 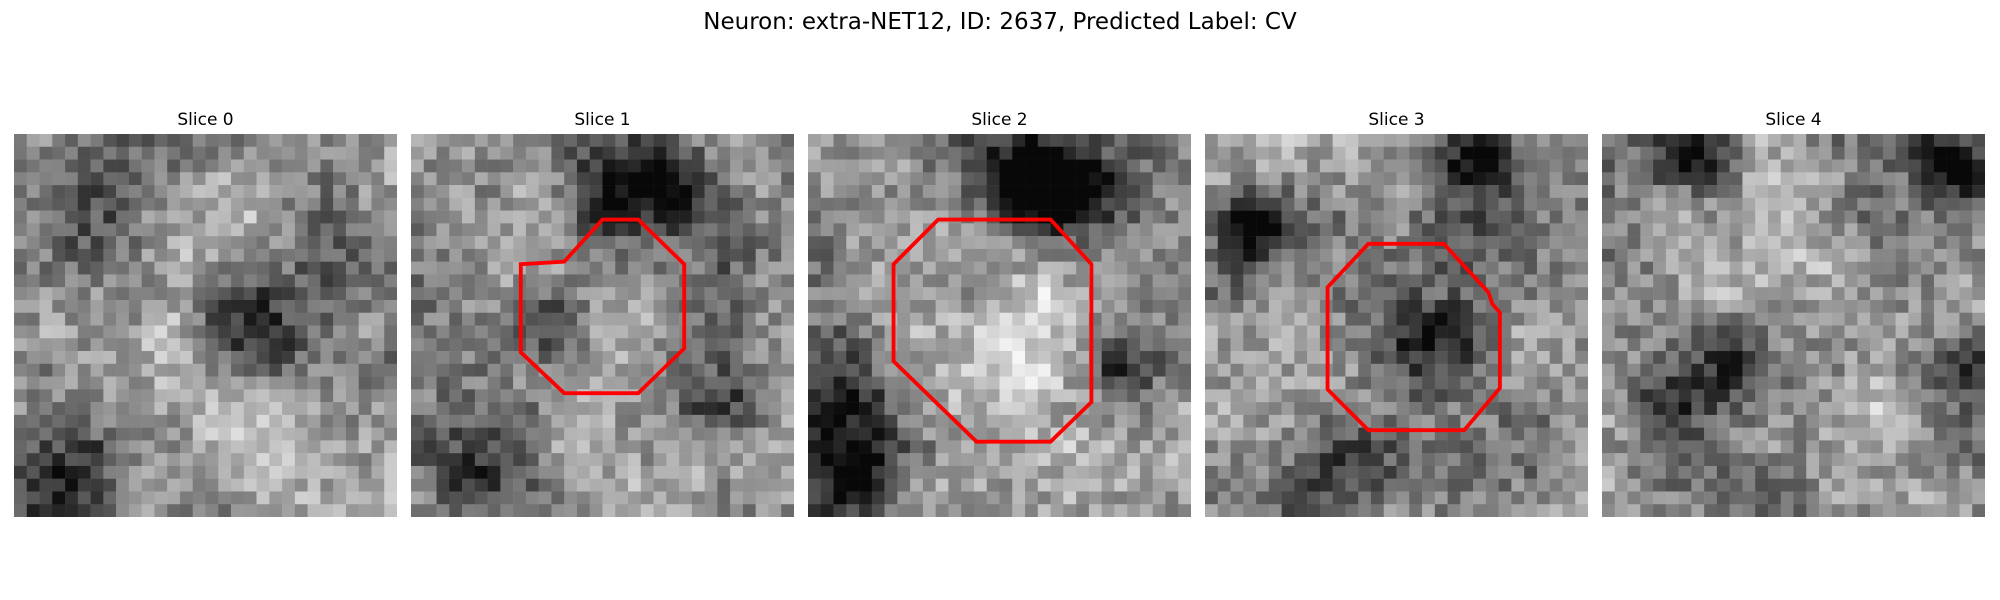 What do you see at coordinates (602, 120) in the screenshot?
I see `slice-title-1: Slice 1` at bounding box center [602, 120].